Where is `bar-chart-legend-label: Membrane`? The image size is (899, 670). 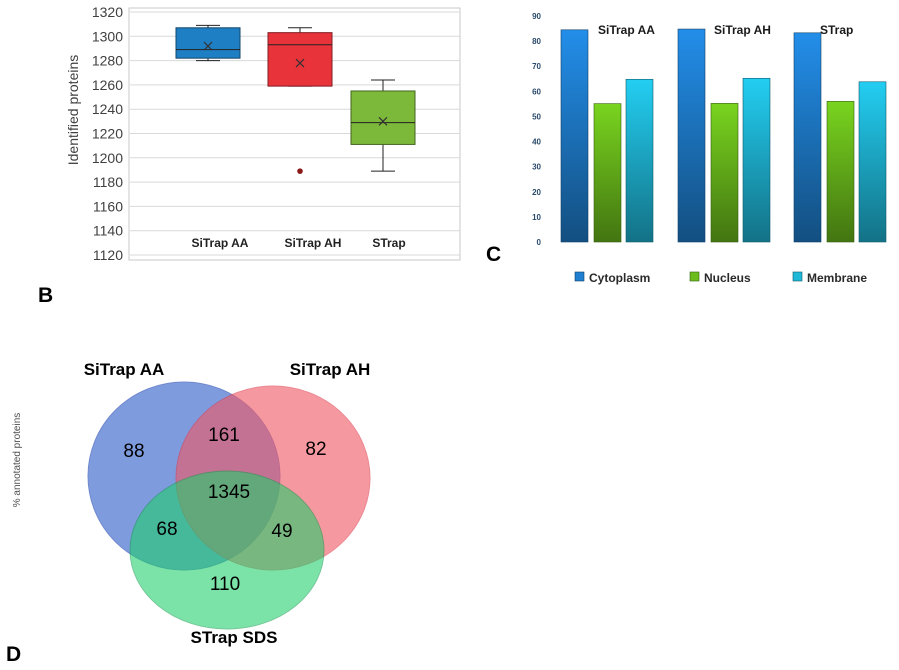 bar-chart-legend-label: Membrane is located at coordinates (837, 278).